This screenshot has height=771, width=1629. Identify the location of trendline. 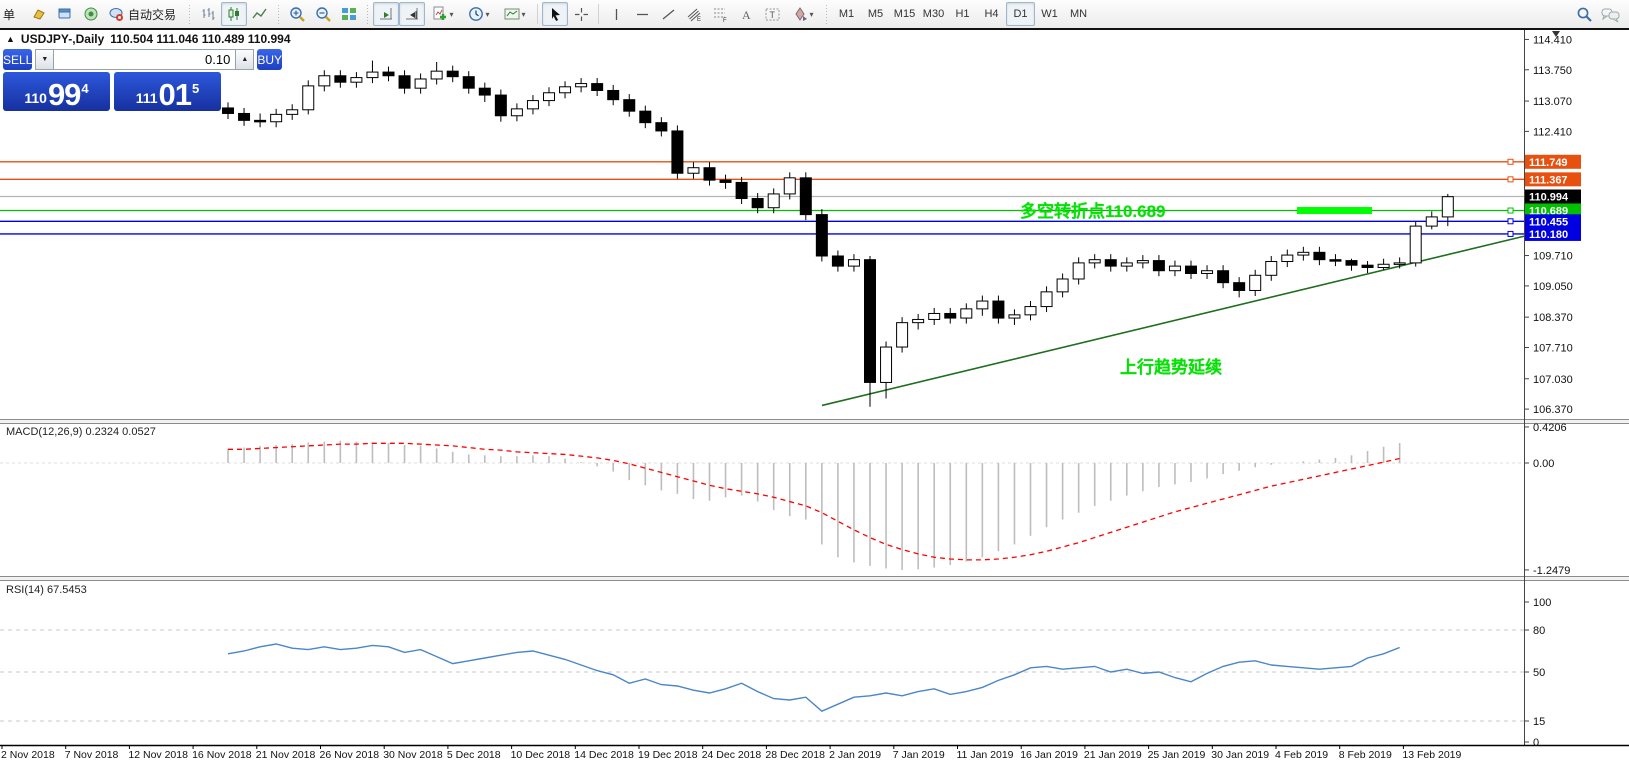
(1173, 321).